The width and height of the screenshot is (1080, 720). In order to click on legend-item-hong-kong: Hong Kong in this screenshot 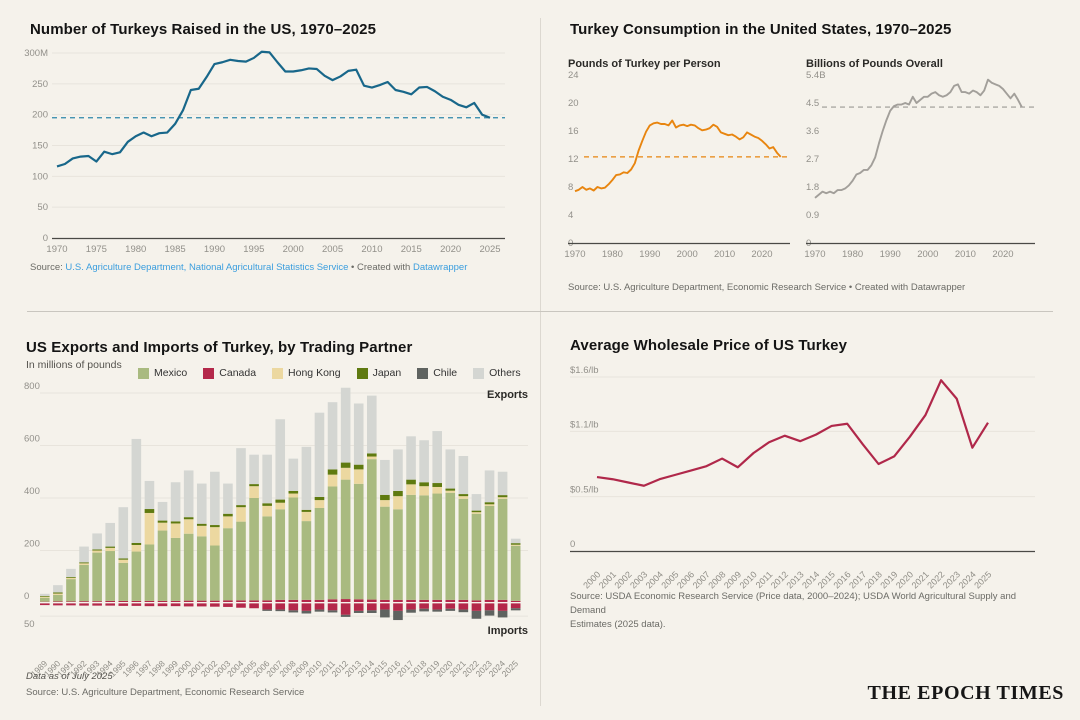, I will do `click(306, 373)`.